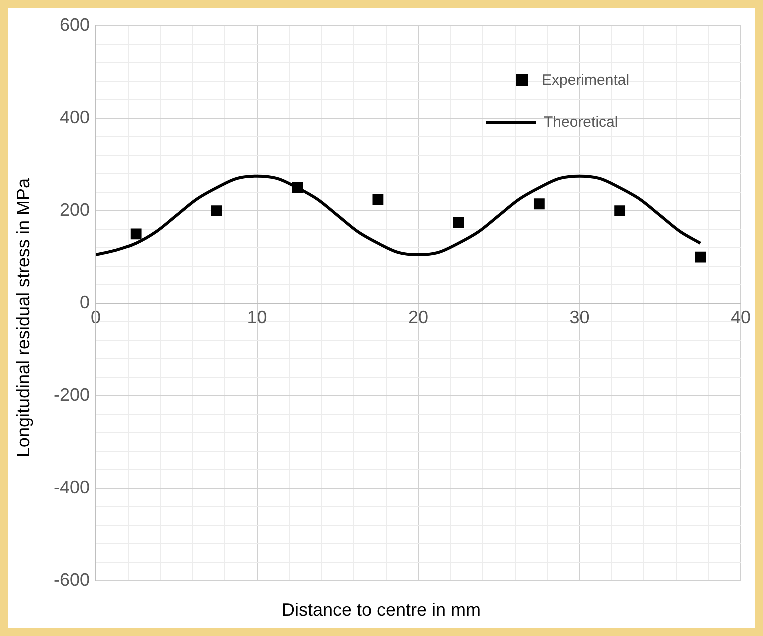 The image size is (763, 636). What do you see at coordinates (586, 80) in the screenshot?
I see `legend-label: Experimental` at bounding box center [586, 80].